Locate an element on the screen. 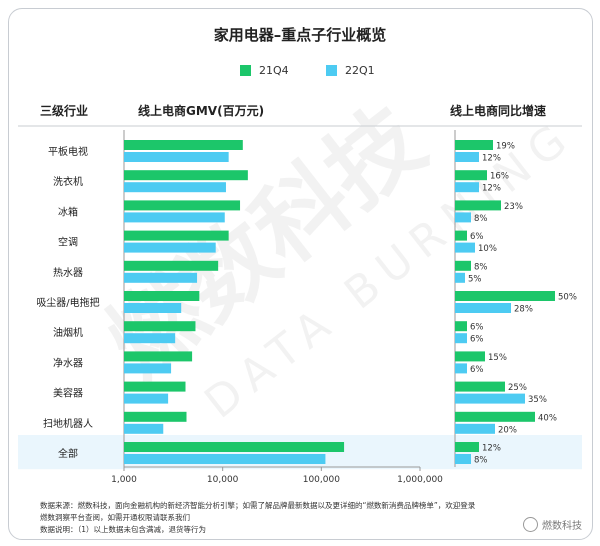 The width and height of the screenshot is (600, 546). x-tick-label: 100,000 is located at coordinates (321, 480).